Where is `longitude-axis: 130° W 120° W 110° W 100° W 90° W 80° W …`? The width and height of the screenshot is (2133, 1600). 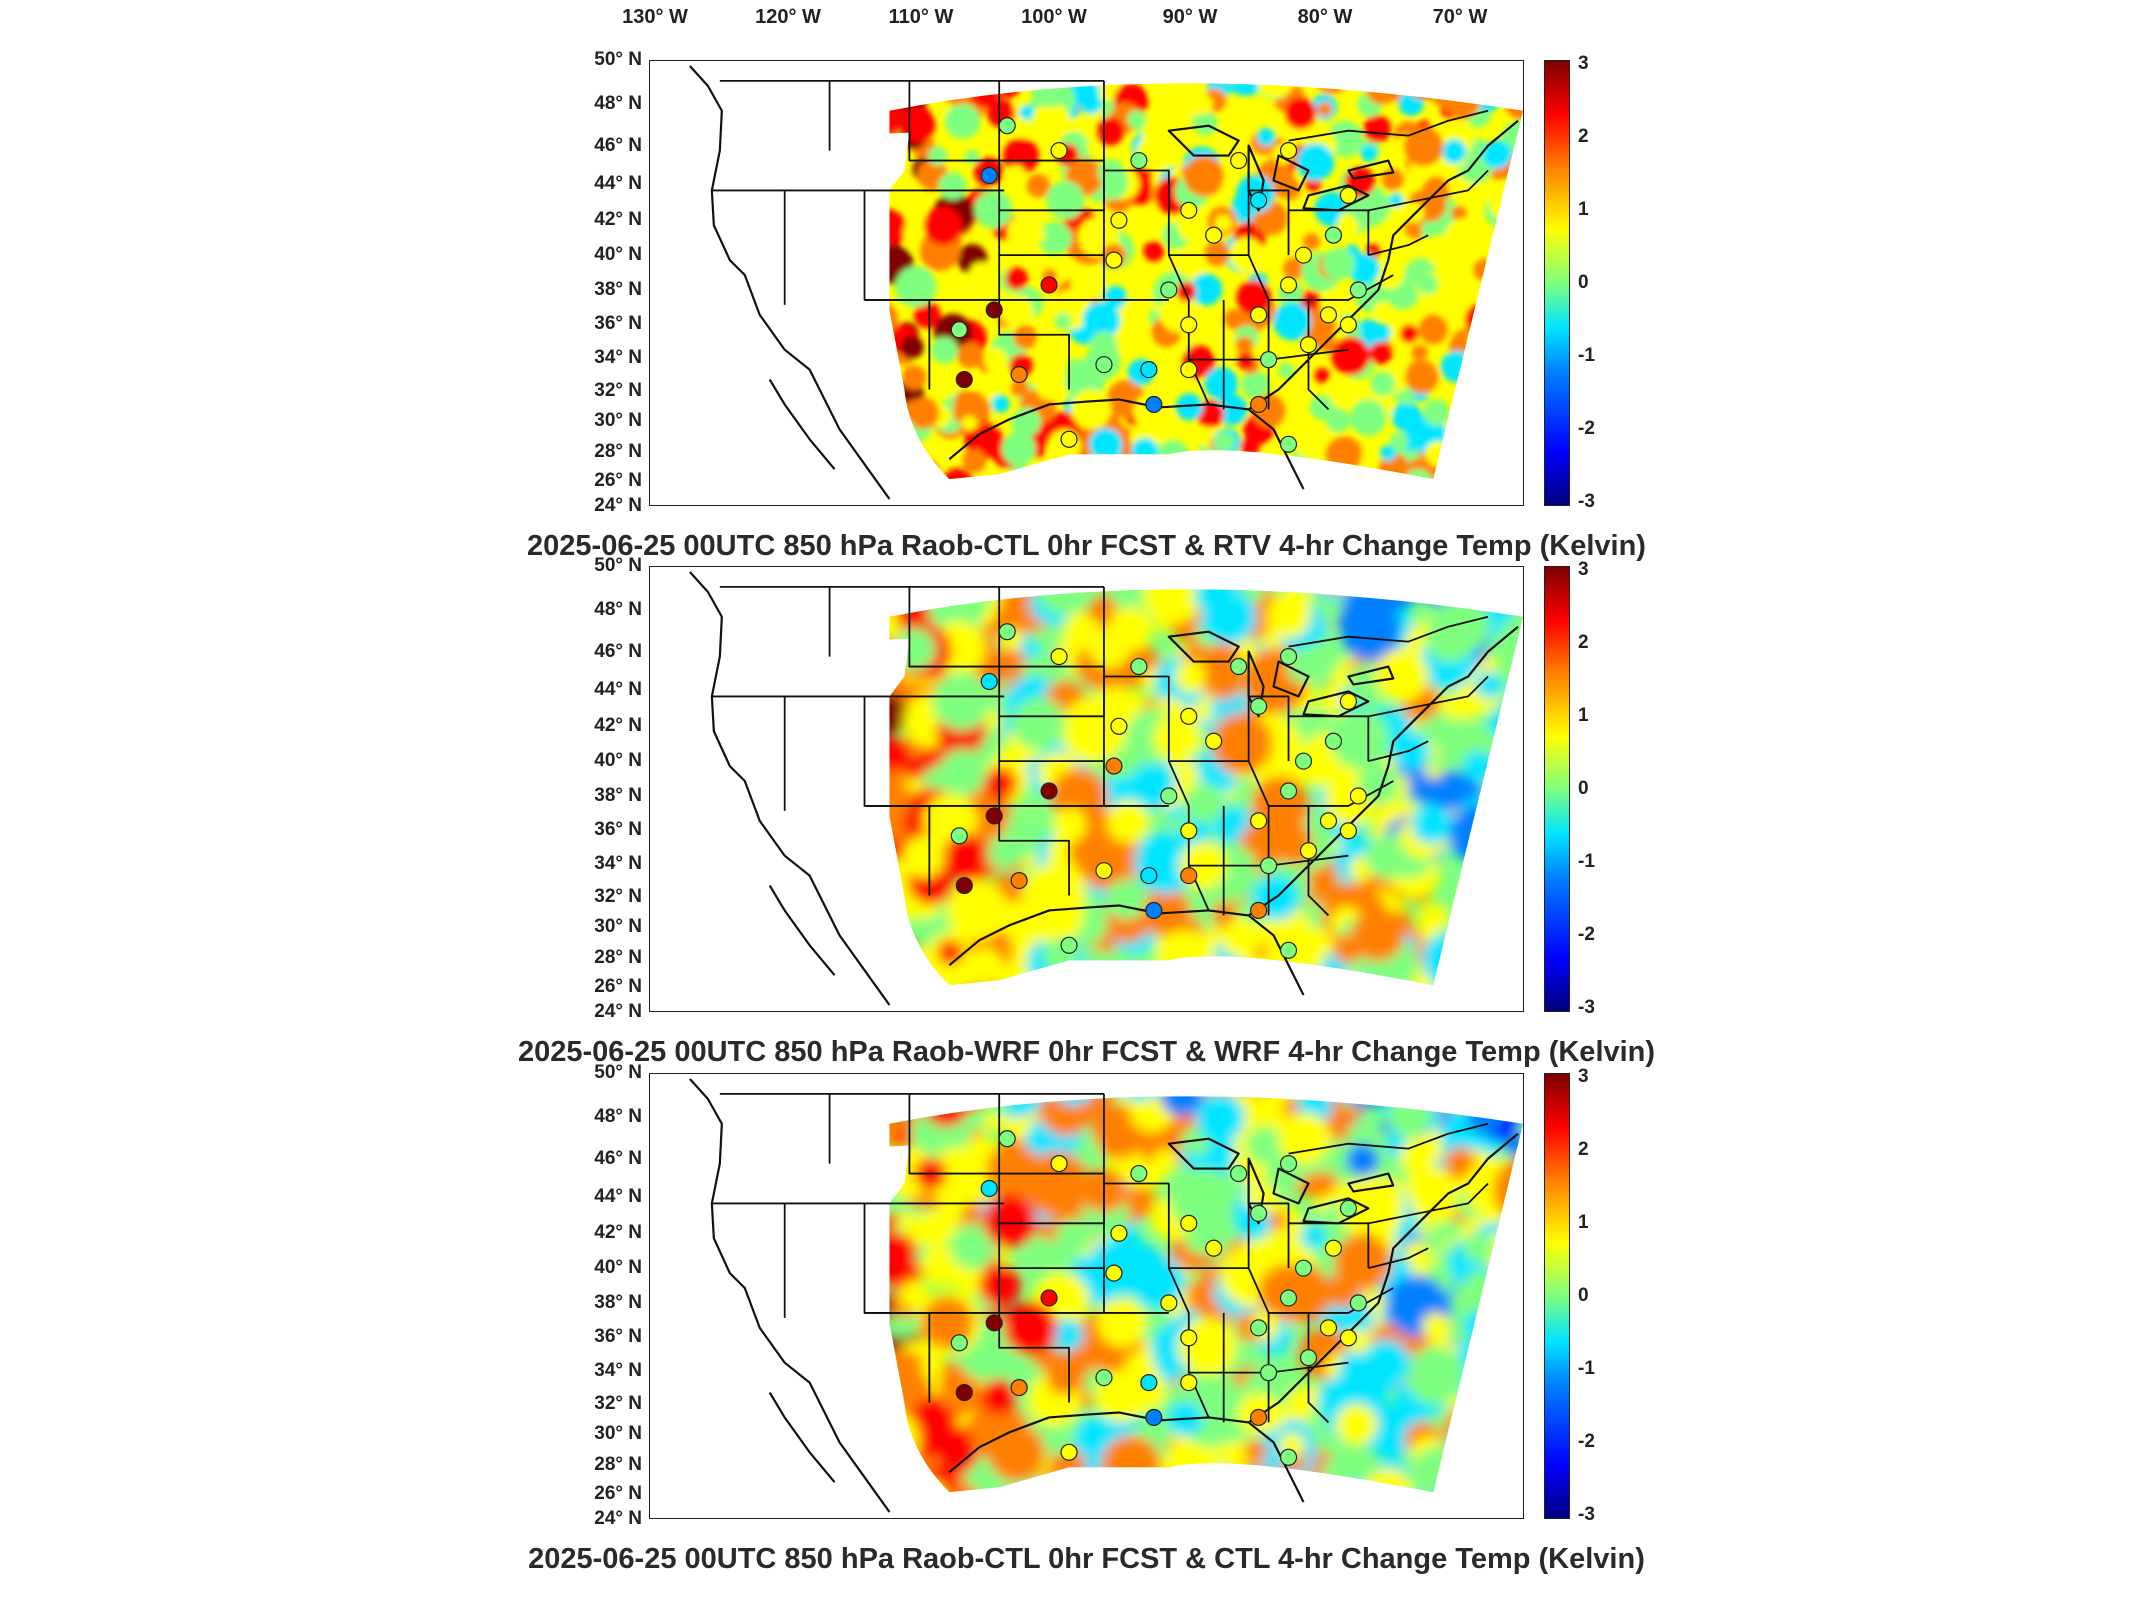 longitude-axis: 130° W 120° W 110° W 100° W 90° W 80° W … is located at coordinates (1066, 20).